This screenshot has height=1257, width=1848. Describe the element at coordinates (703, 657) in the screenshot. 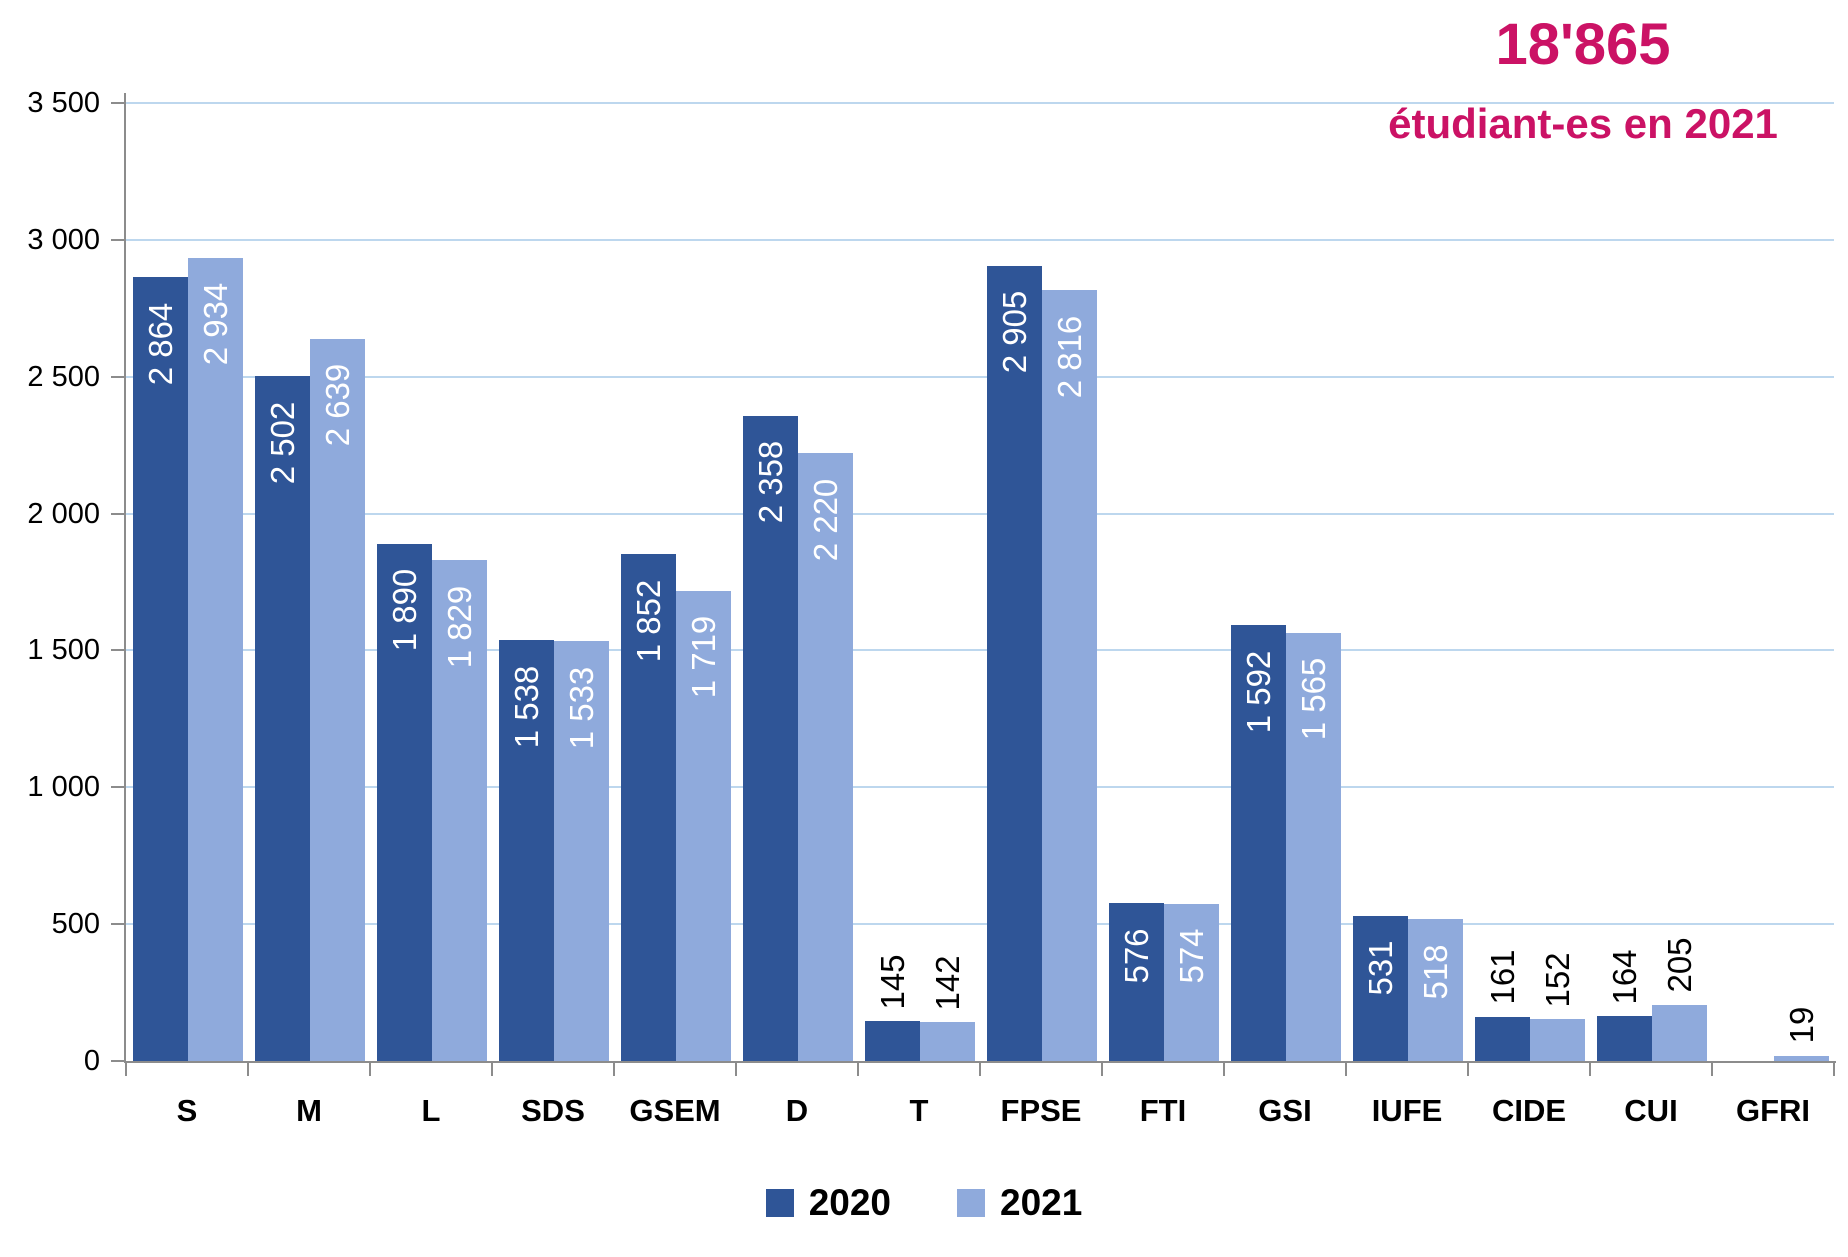

I see `bar-value-label-2021-GSEM: 1 719` at that location.